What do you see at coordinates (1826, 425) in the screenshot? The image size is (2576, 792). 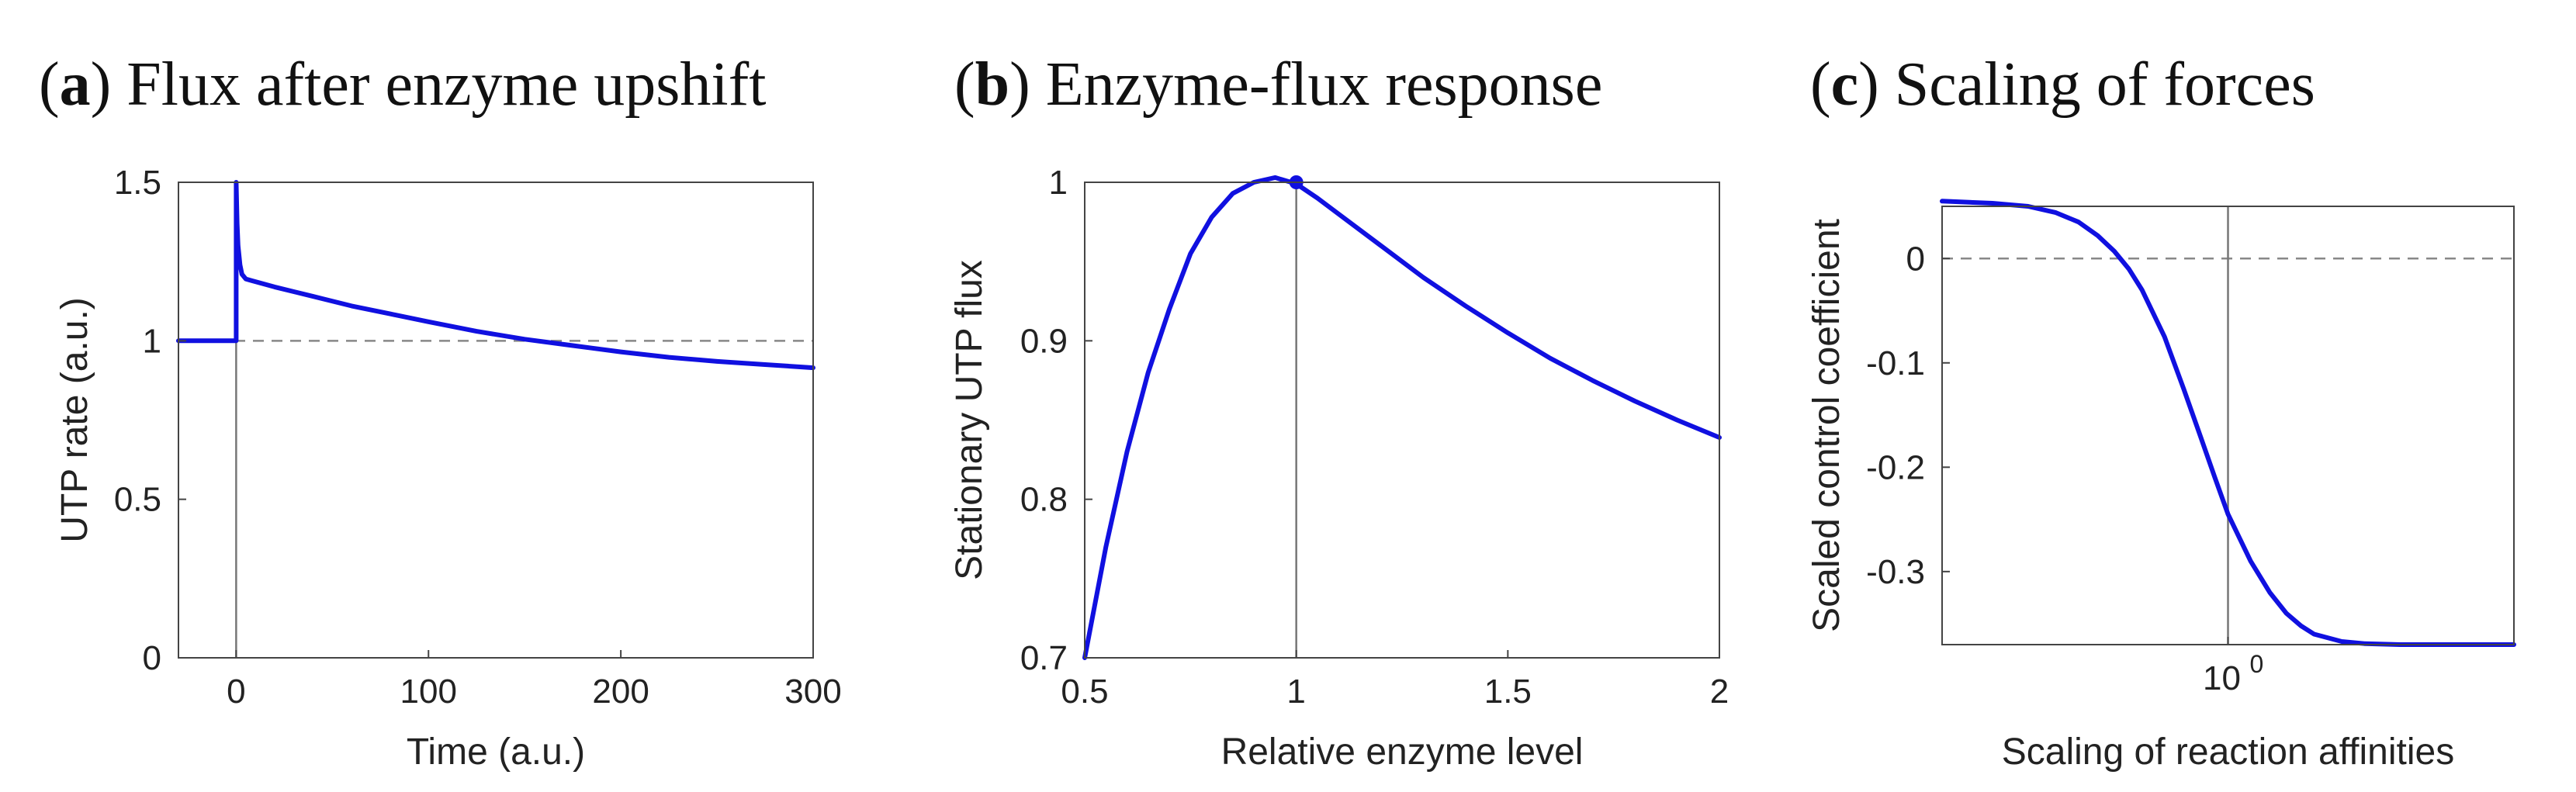 I see `y-axis-label: Scaled control coefficient` at bounding box center [1826, 425].